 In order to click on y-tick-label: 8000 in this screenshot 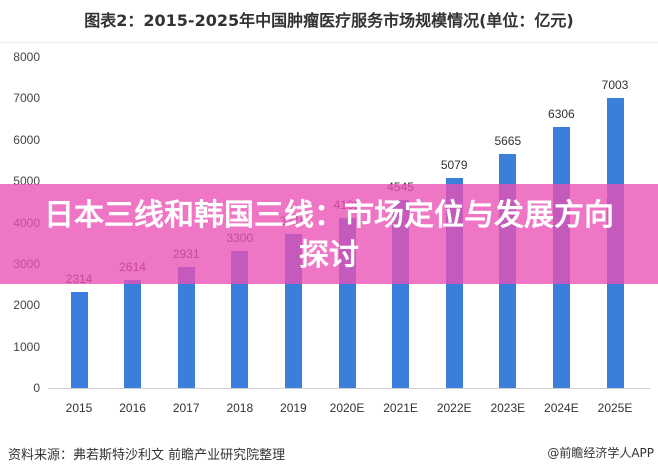, I will do `click(26, 57)`.